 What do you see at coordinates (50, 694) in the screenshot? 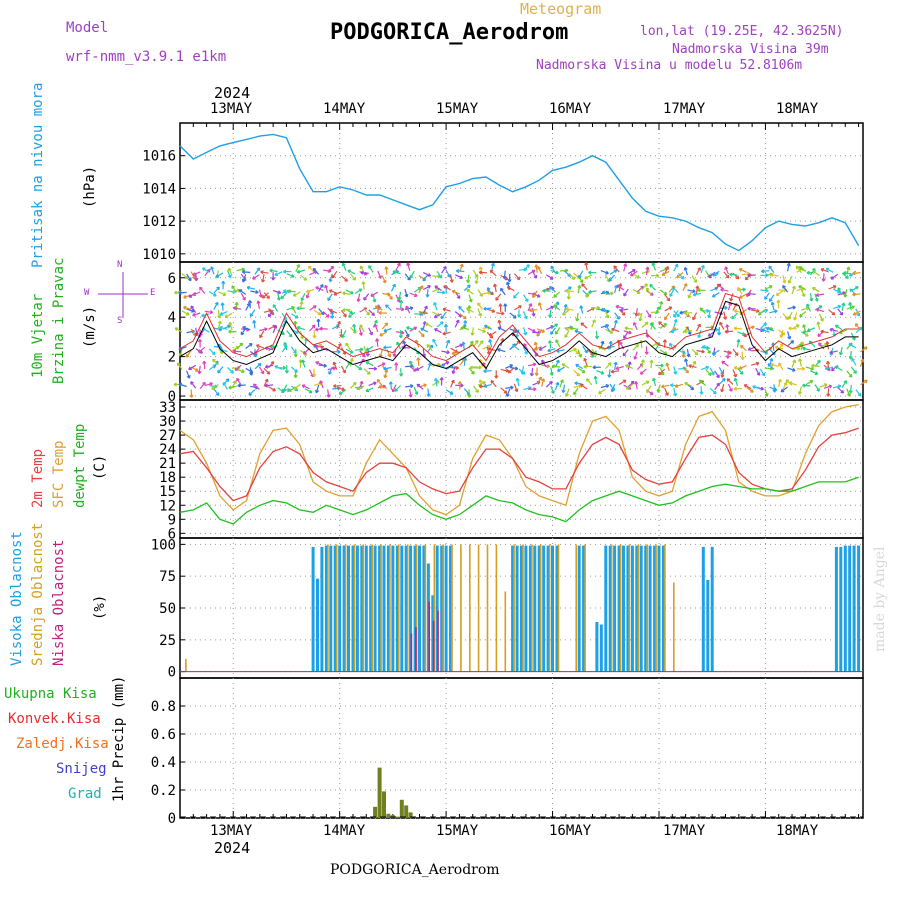
I see `legend-total-rain: Ukupna Kisa` at bounding box center [50, 694].